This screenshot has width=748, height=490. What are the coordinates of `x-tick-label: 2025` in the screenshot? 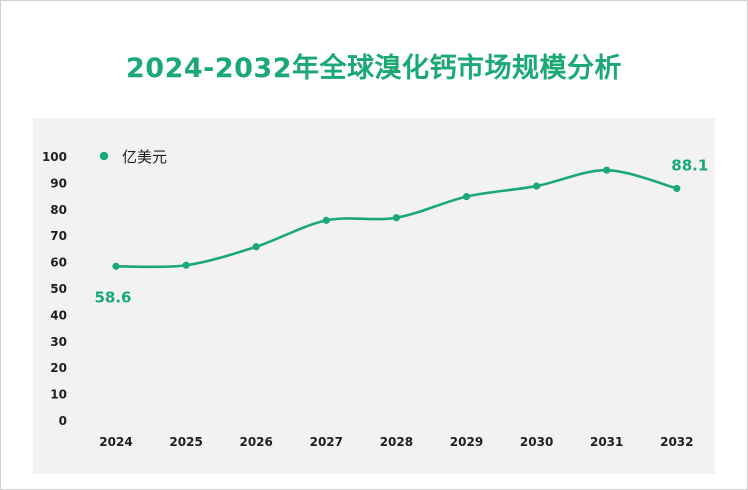 It's located at (185, 442).